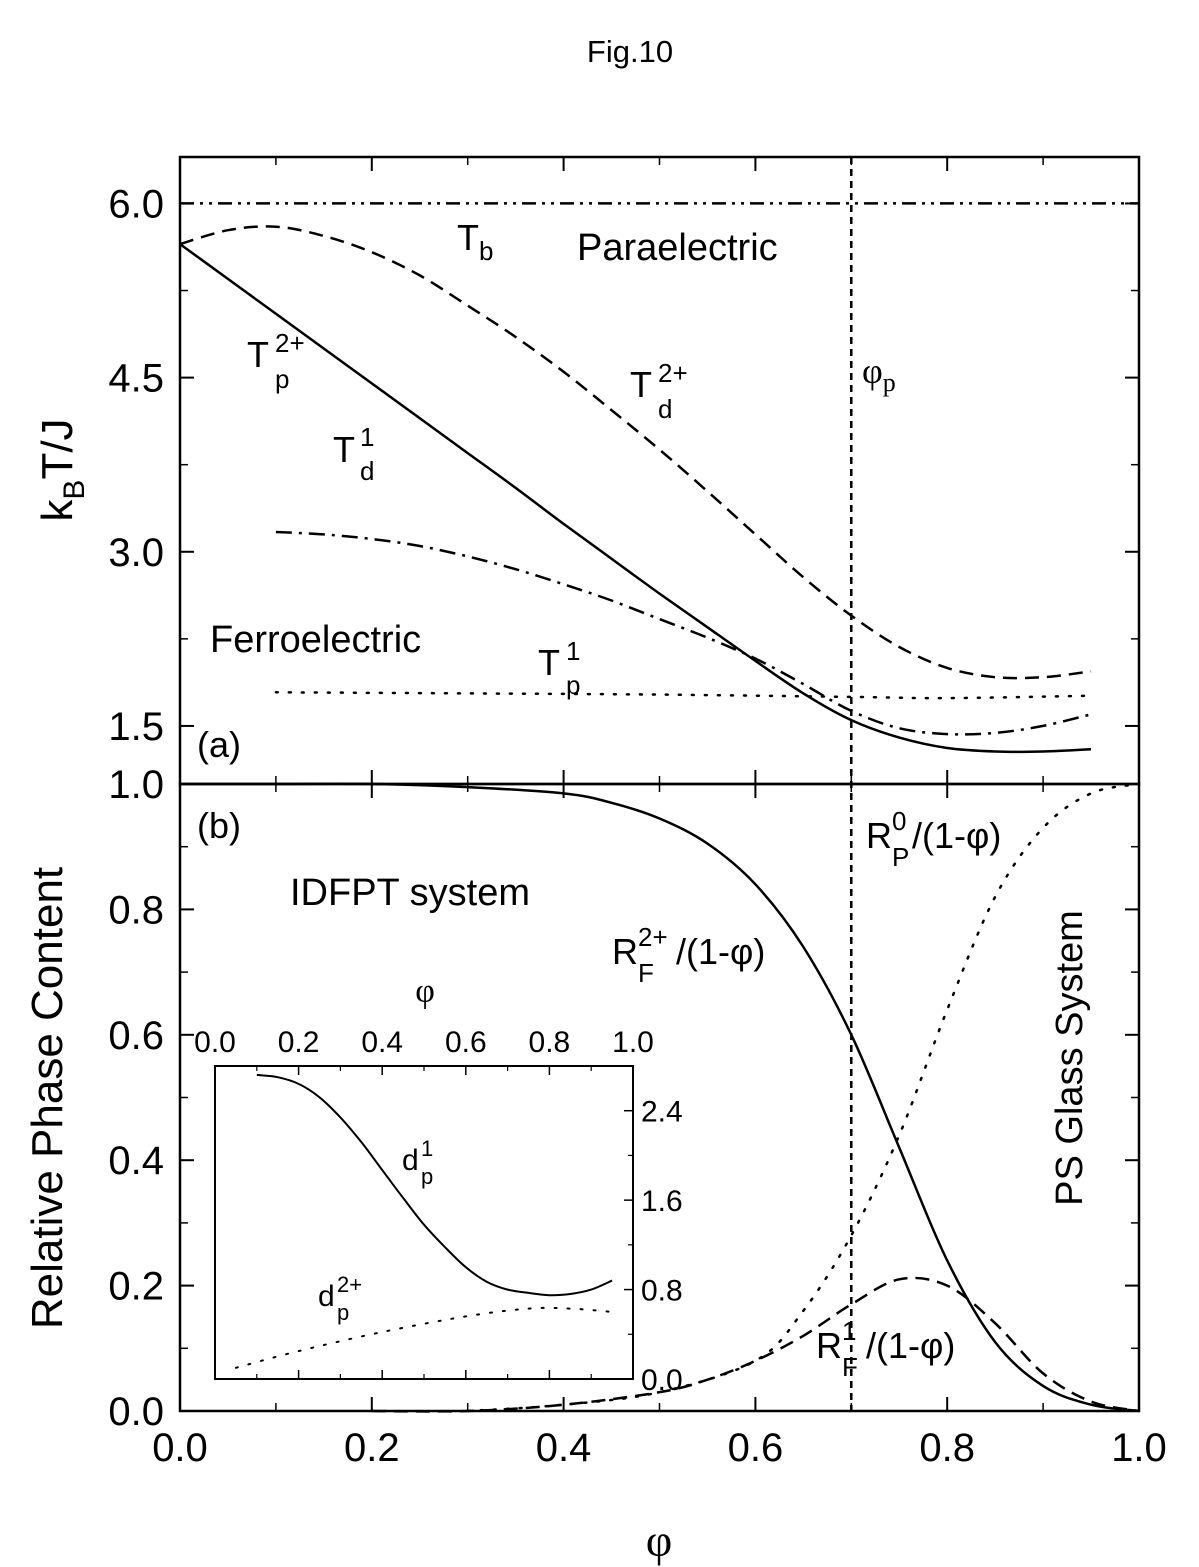 This screenshot has height=1567, width=1199. I want to click on label-phi-p: φp, so click(879, 374).